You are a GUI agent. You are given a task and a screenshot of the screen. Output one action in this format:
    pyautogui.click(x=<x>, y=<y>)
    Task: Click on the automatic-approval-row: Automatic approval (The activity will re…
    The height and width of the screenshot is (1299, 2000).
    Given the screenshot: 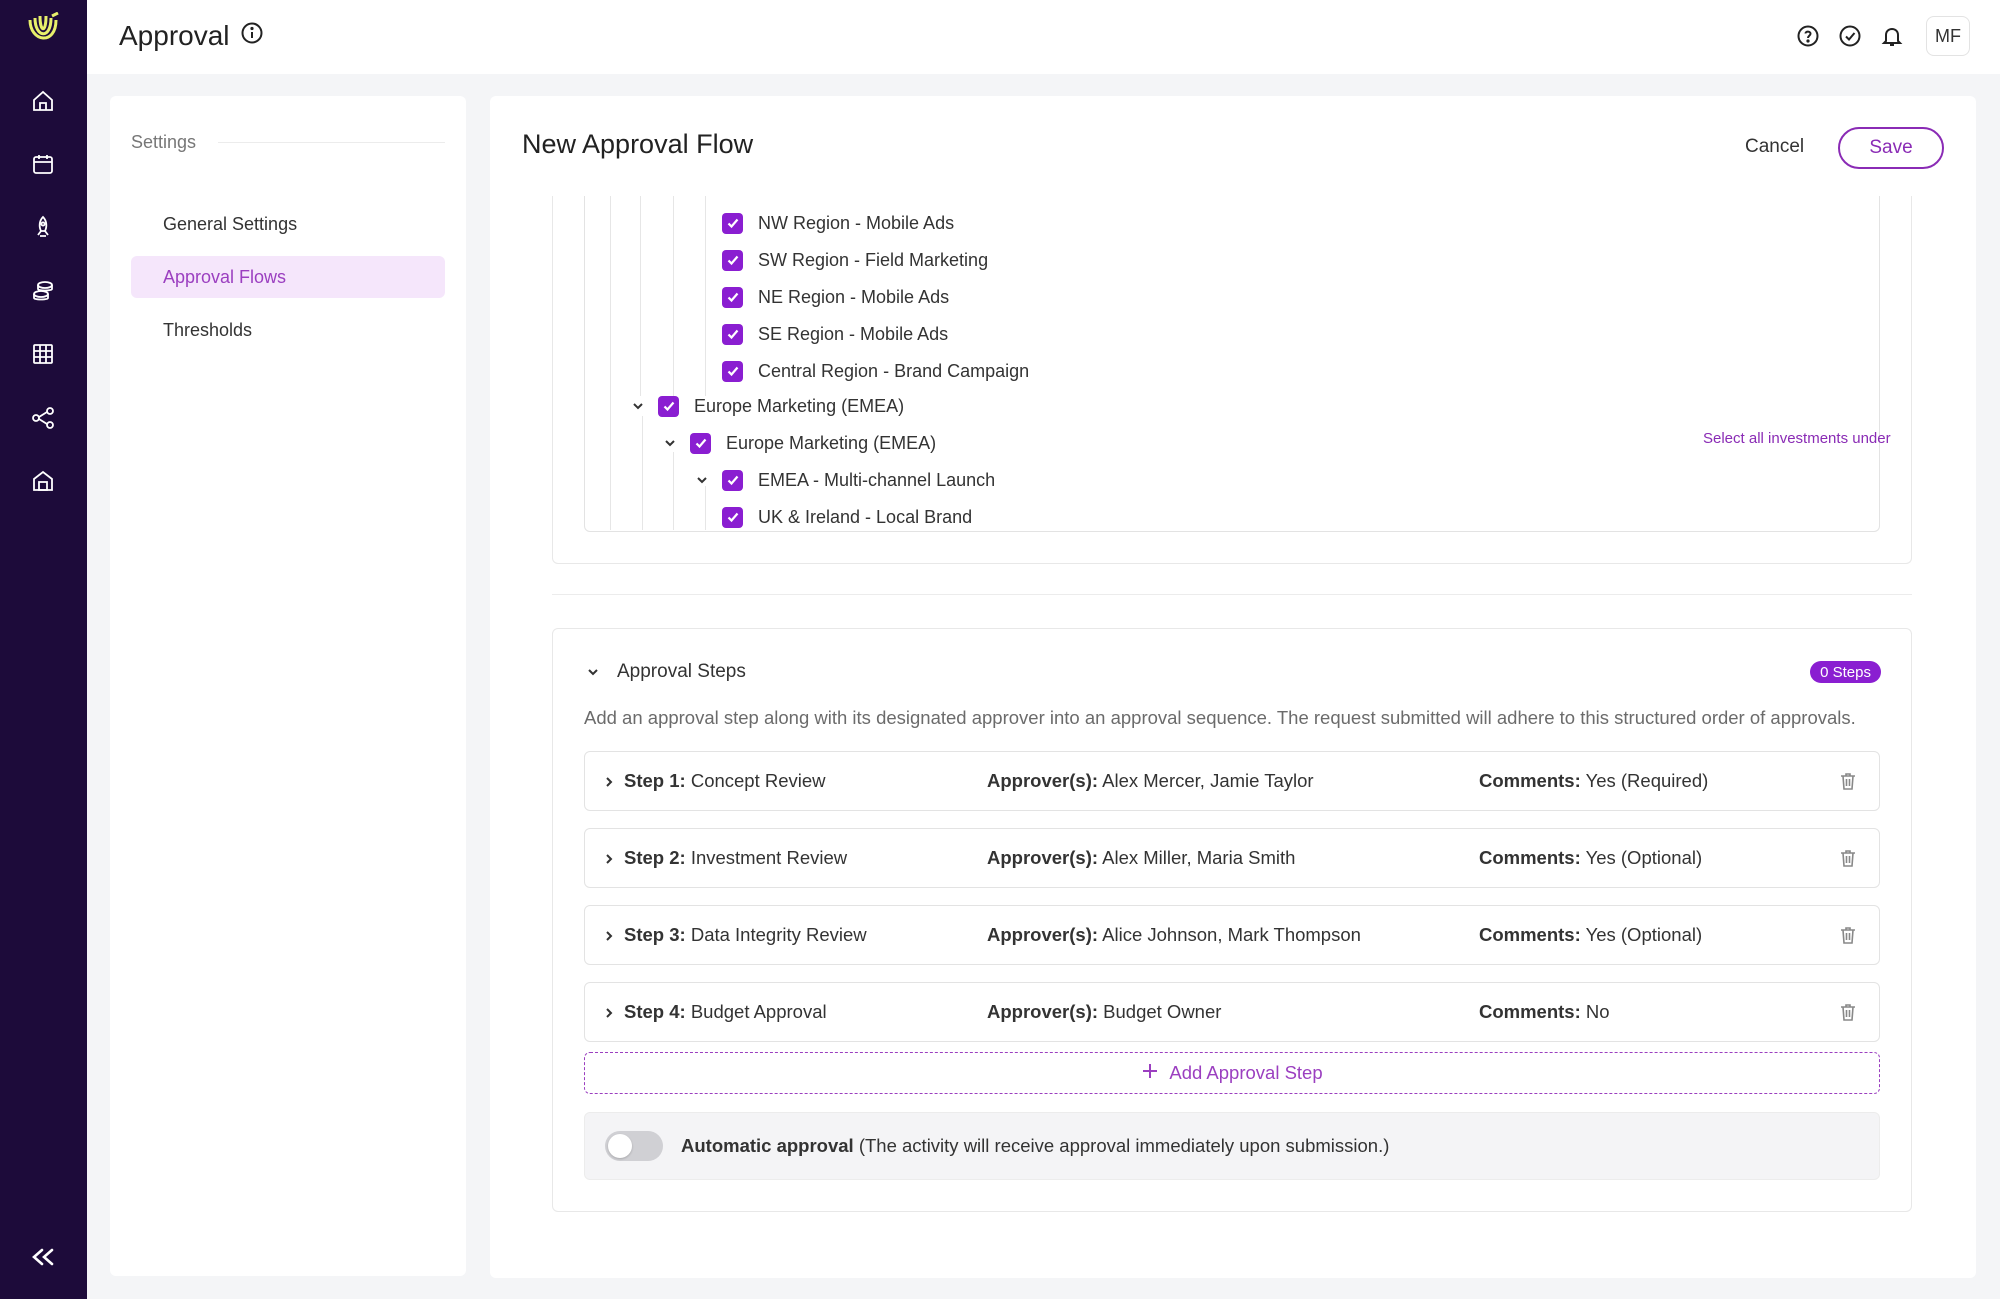 What is the action you would take?
    pyautogui.click(x=1232, y=1146)
    